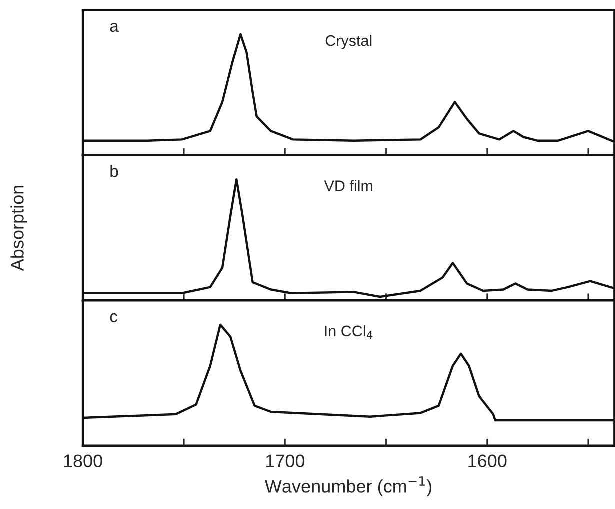 The width and height of the screenshot is (615, 509). I want to click on x-axis-title: Wavenumber (cm$^{−1}$), so click(348, 486).